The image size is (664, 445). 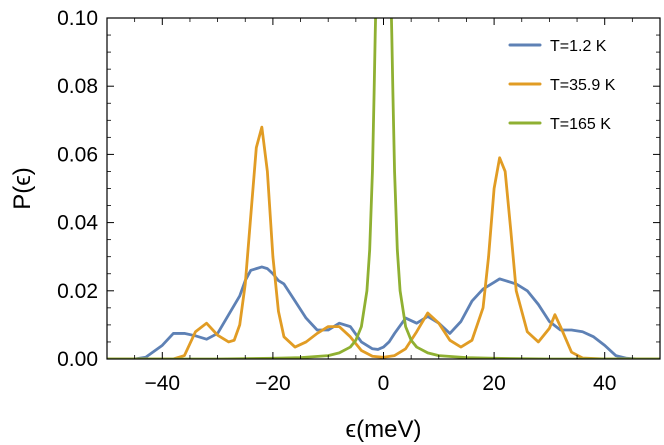 I want to click on legend-label: T=35.9 K, so click(x=583, y=85).